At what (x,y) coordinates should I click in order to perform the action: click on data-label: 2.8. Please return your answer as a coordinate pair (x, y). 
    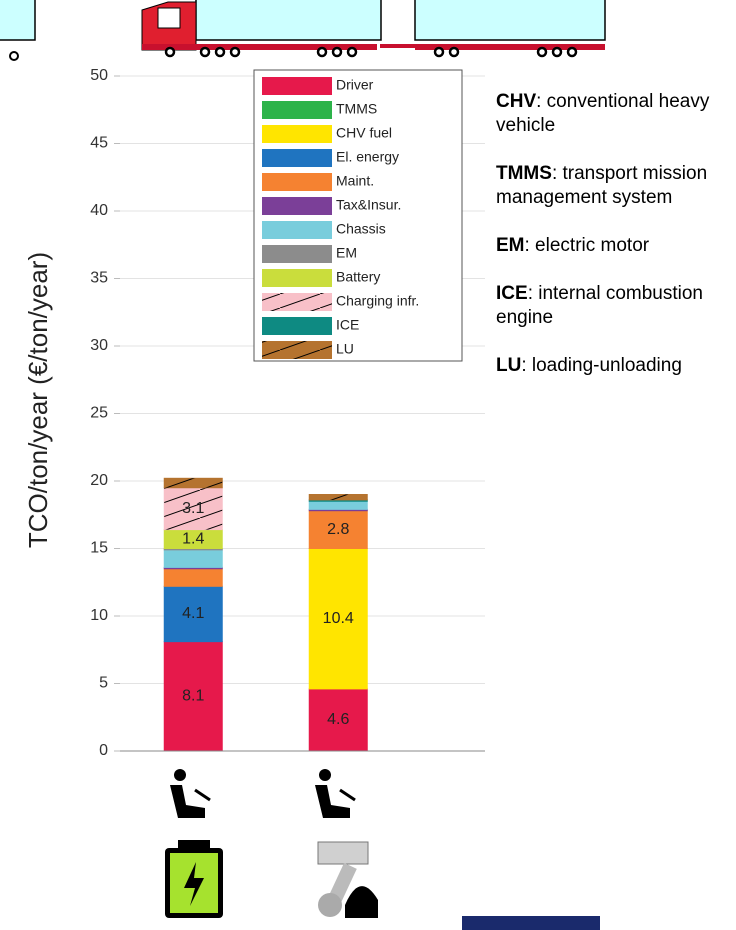
    Looking at the image, I should click on (338, 529).